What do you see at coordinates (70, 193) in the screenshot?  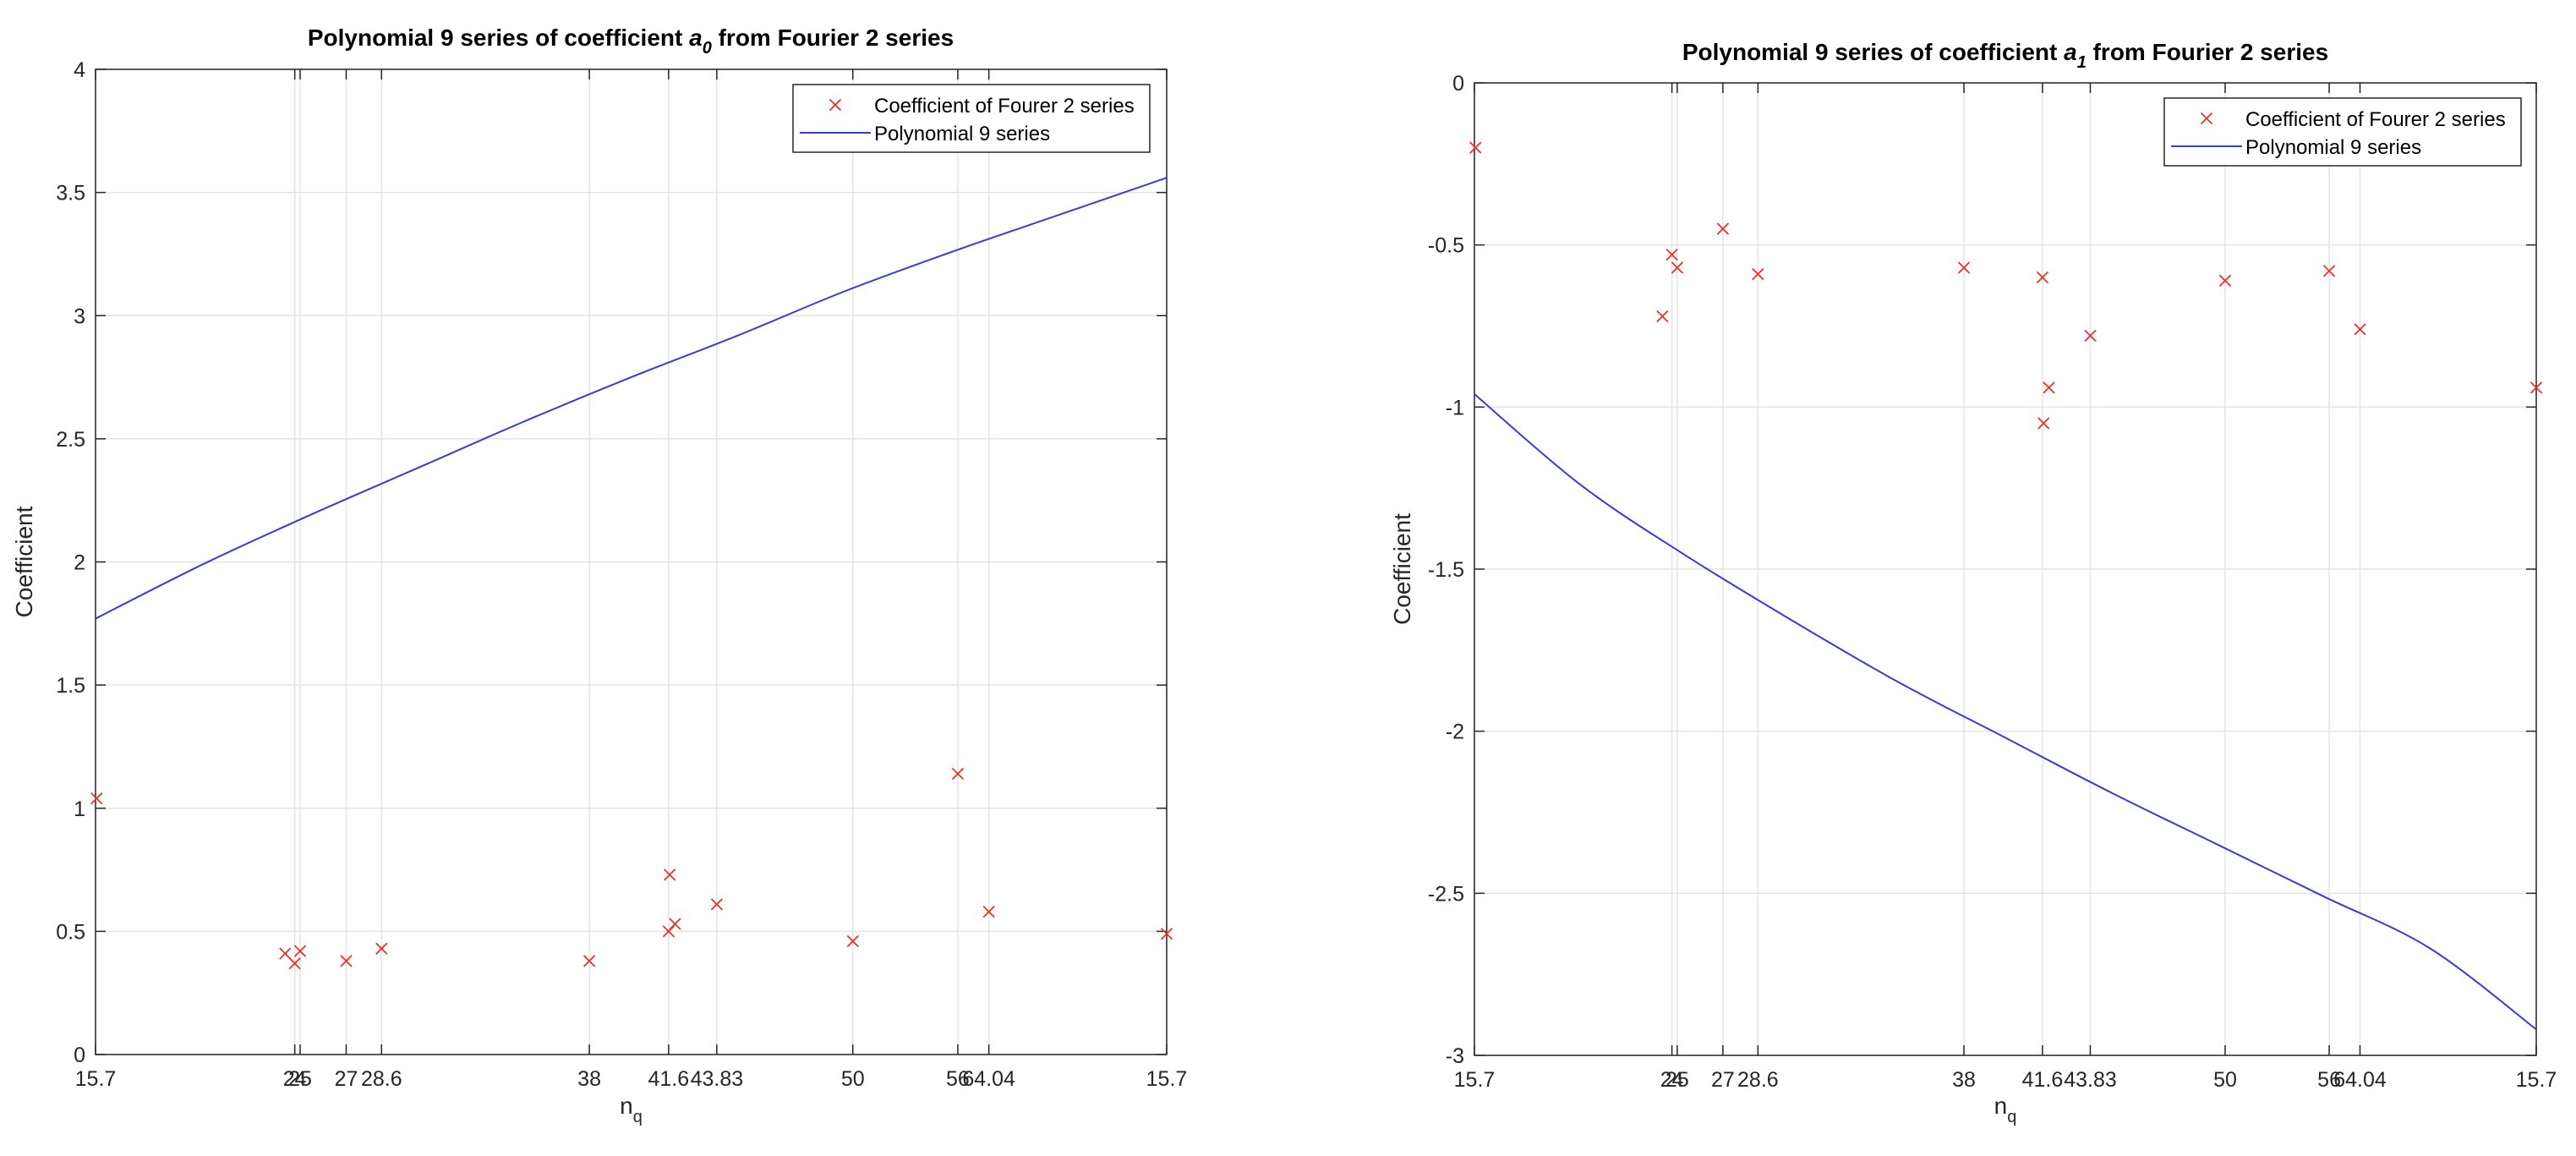 I see `y-tick-label: 3.5` at bounding box center [70, 193].